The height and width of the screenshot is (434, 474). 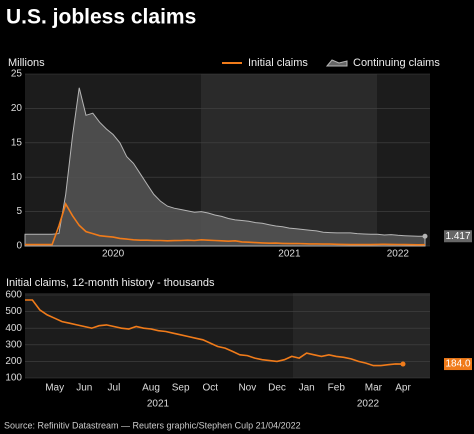 I want to click on x-group-label: 2021, so click(x=158, y=404).